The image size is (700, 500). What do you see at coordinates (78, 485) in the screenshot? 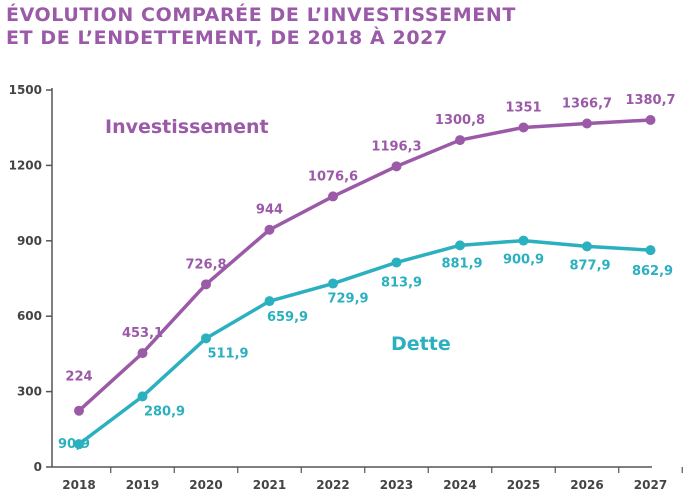
I see `x-tick-label: 2018` at bounding box center [78, 485].